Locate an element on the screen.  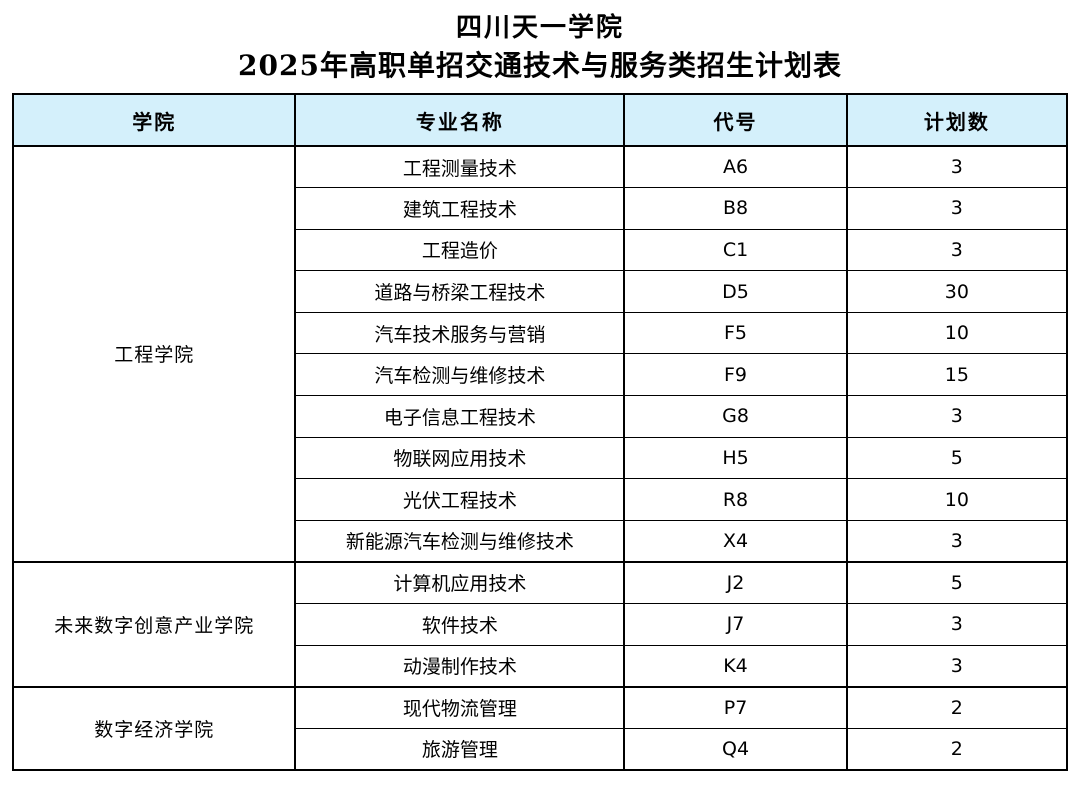
table-row: 道路与桥梁工程技术 D5 30 is located at coordinates (541, 291).